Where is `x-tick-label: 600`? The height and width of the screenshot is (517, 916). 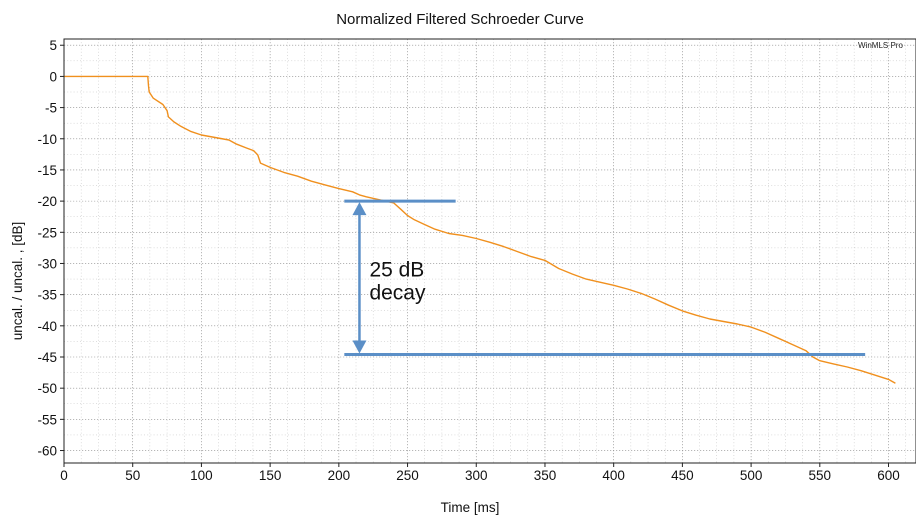
x-tick-label: 600 is located at coordinates (888, 475).